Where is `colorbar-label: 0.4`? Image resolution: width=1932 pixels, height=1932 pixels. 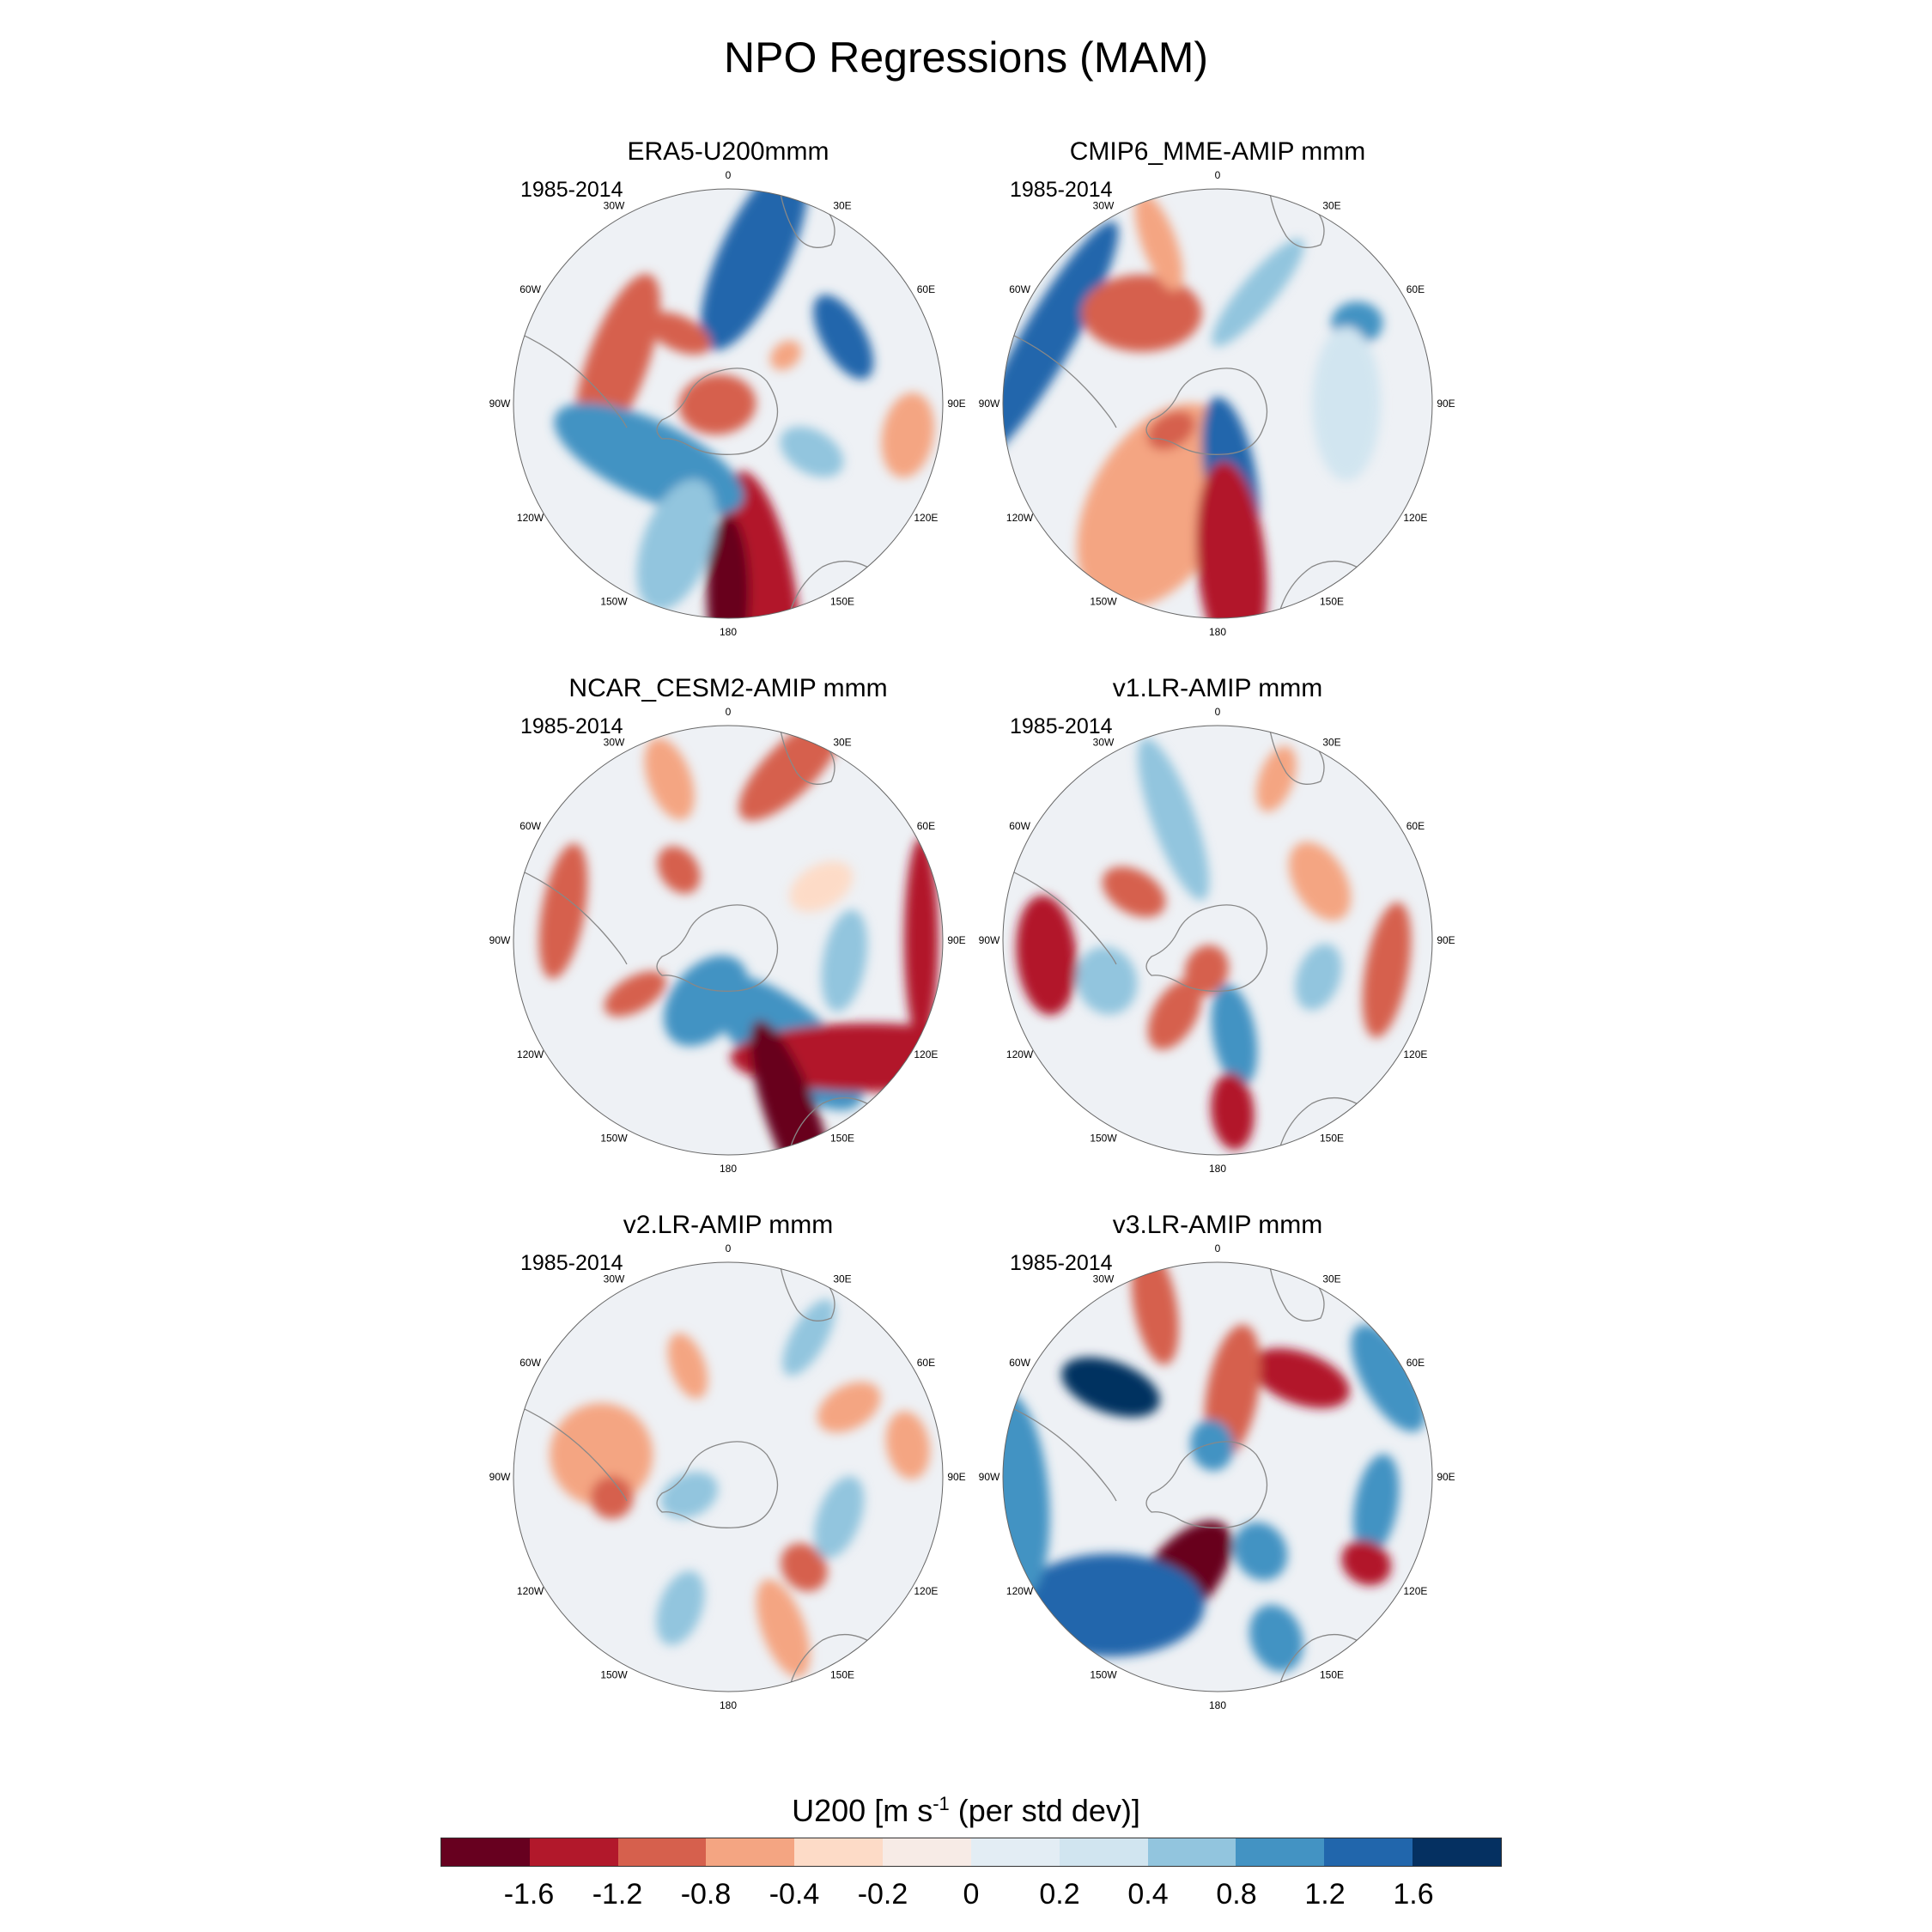
colorbar-label: 0.4 is located at coordinates (1148, 1894).